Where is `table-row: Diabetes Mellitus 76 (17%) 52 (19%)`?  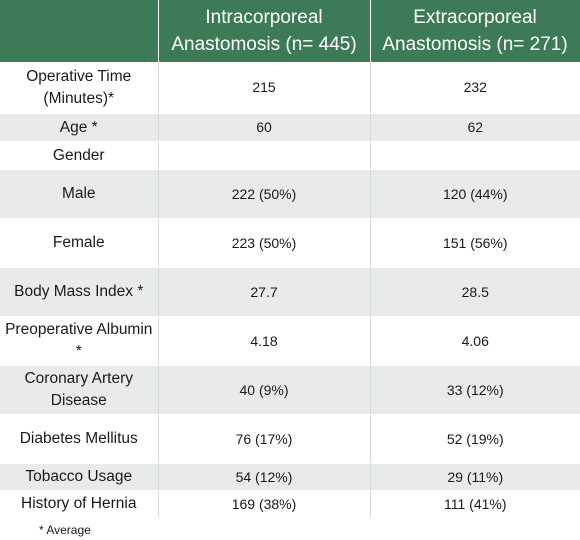 table-row: Diabetes Mellitus 76 (17%) 52 (19%) is located at coordinates (290, 439).